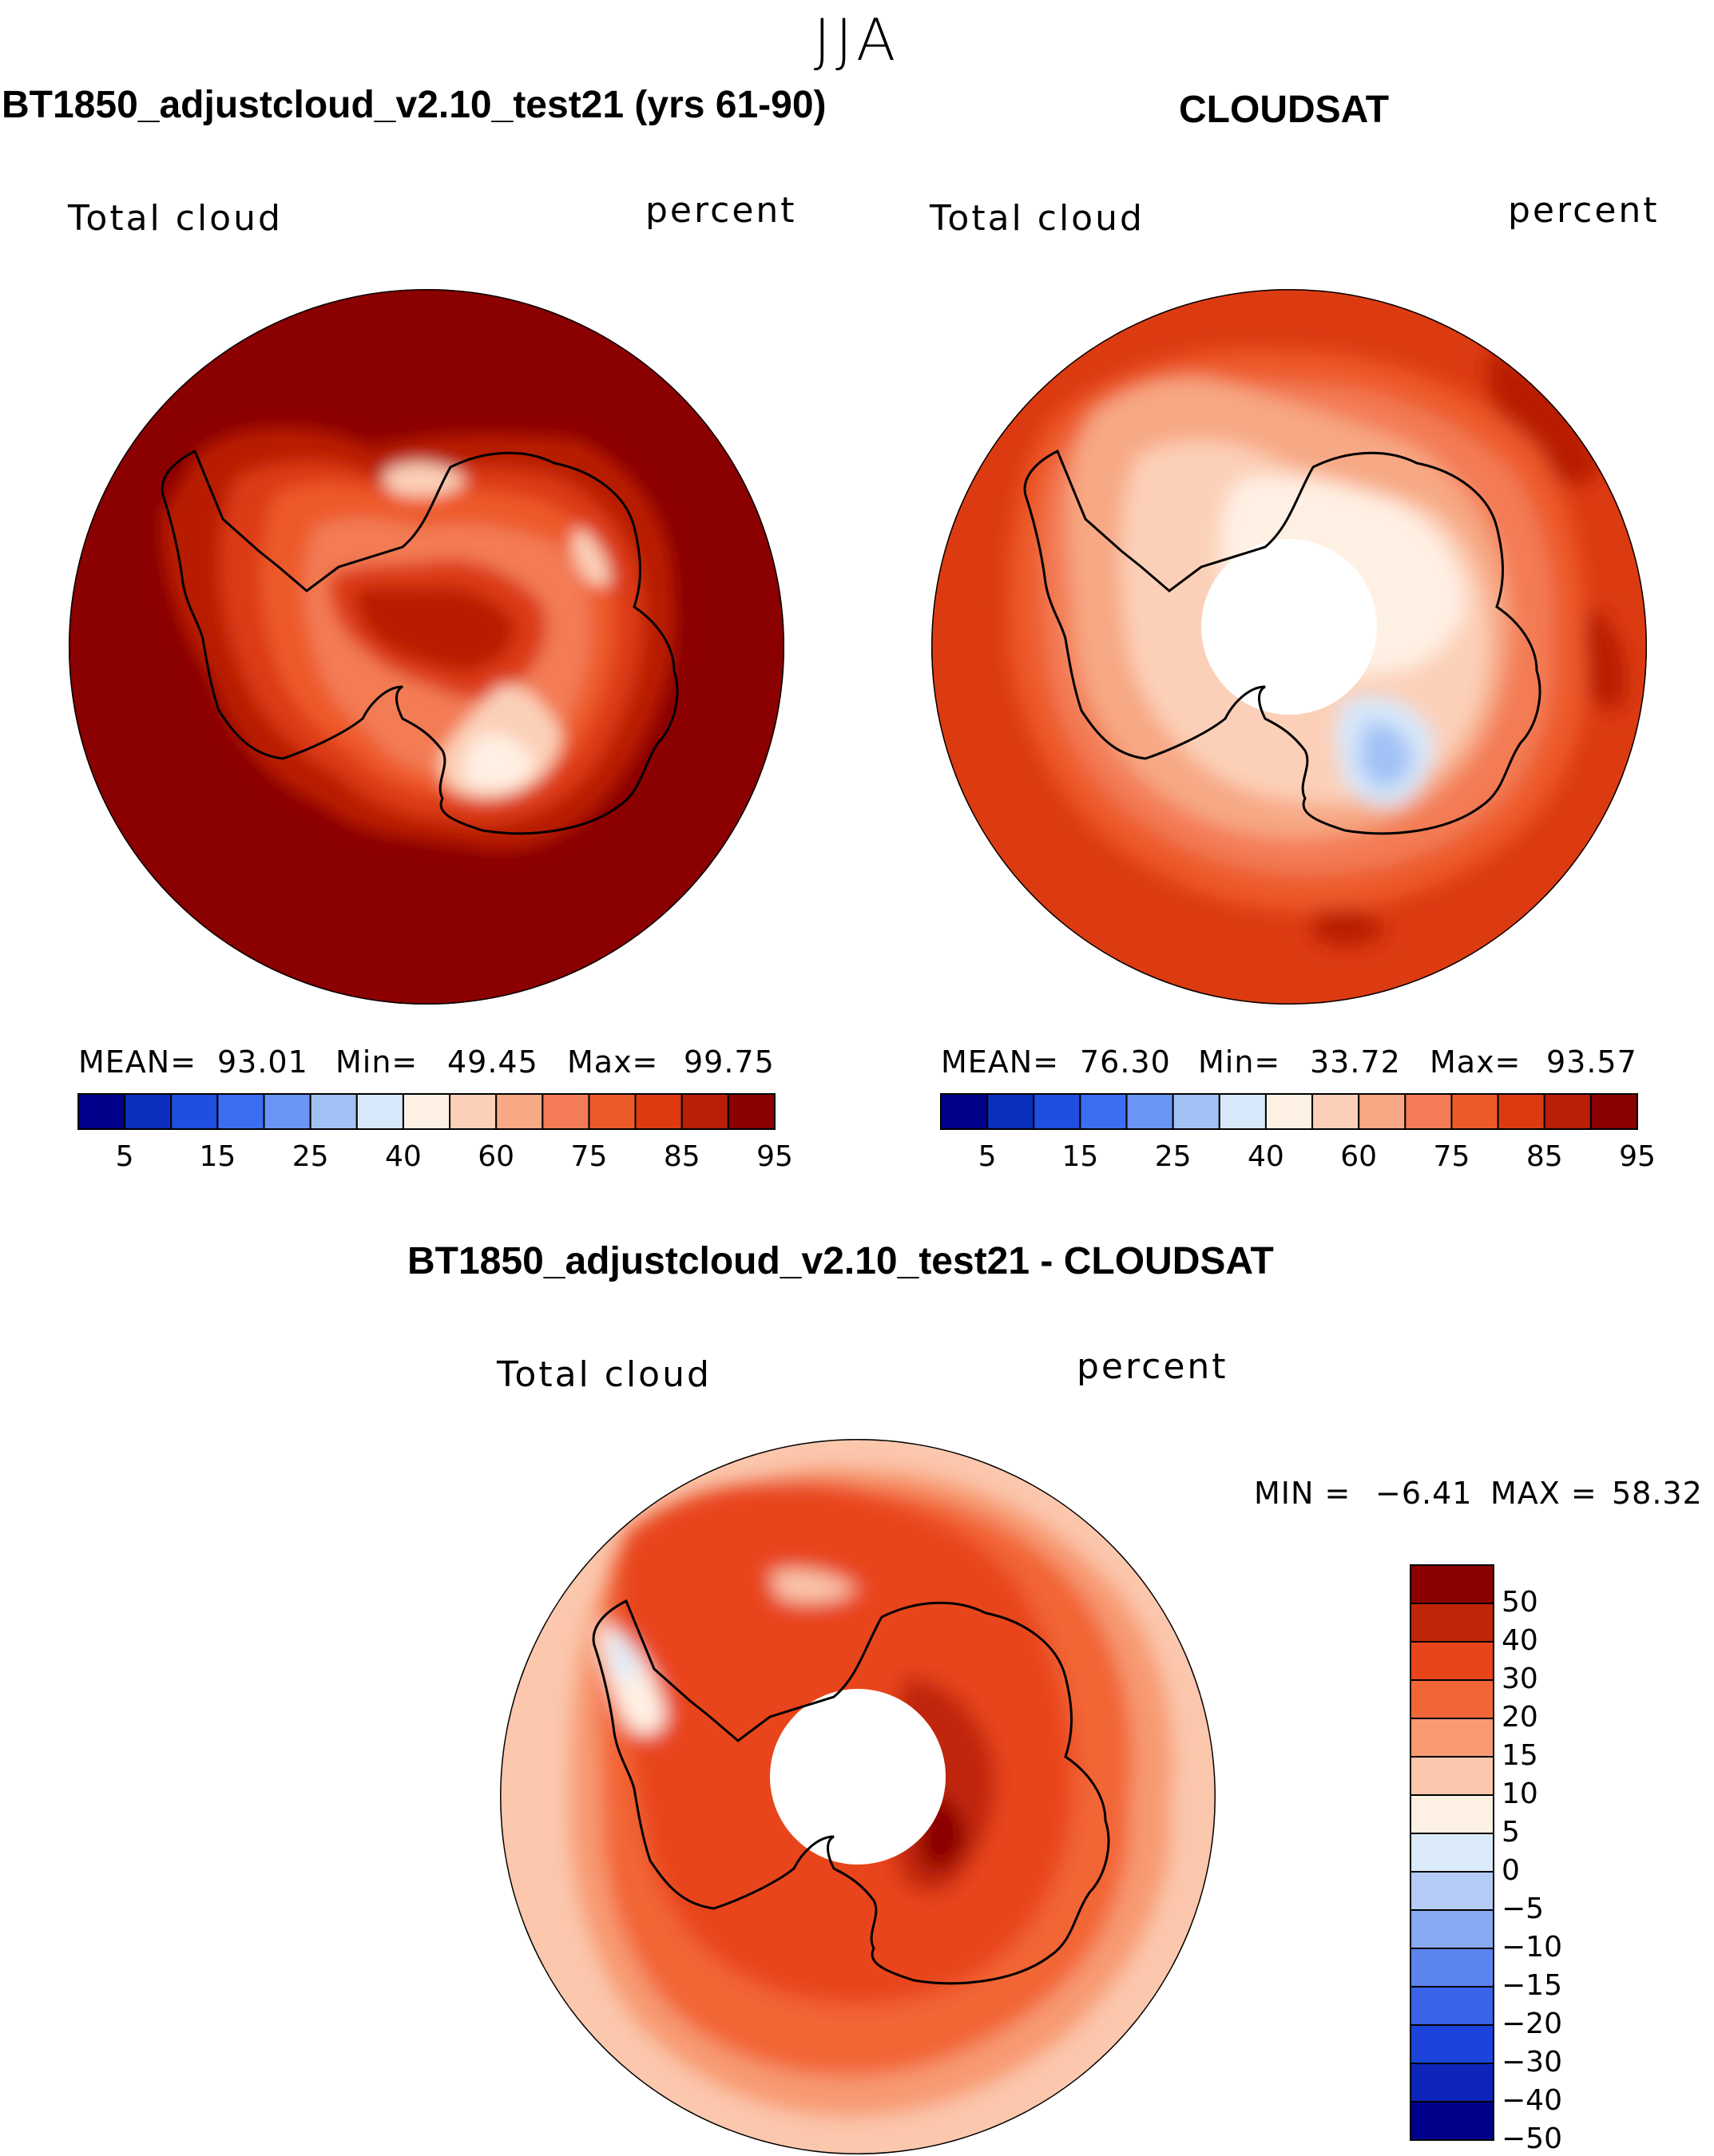  What do you see at coordinates (1125, 1062) in the screenshot?
I see `panel2-mean-value: 76.30` at bounding box center [1125, 1062].